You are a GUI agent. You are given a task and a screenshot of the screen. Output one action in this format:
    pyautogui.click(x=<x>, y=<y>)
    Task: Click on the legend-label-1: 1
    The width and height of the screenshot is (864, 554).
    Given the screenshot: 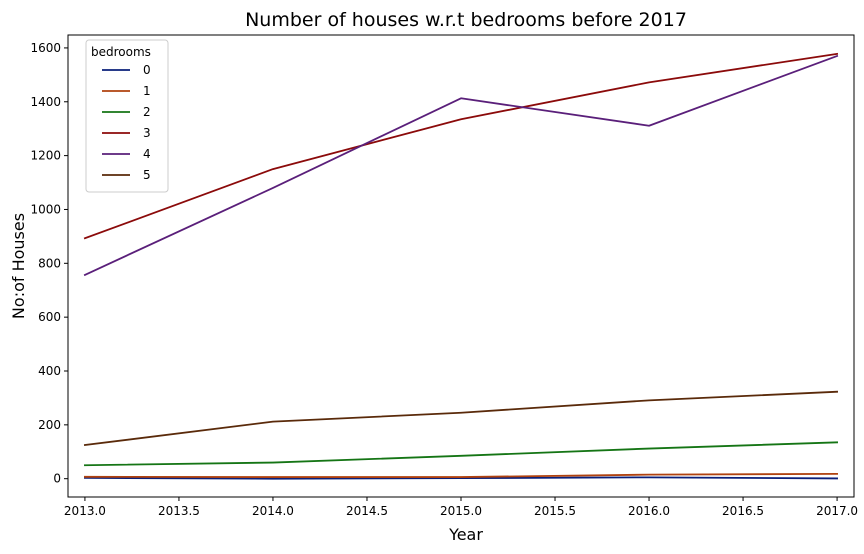 What is the action you would take?
    pyautogui.click(x=147, y=91)
    